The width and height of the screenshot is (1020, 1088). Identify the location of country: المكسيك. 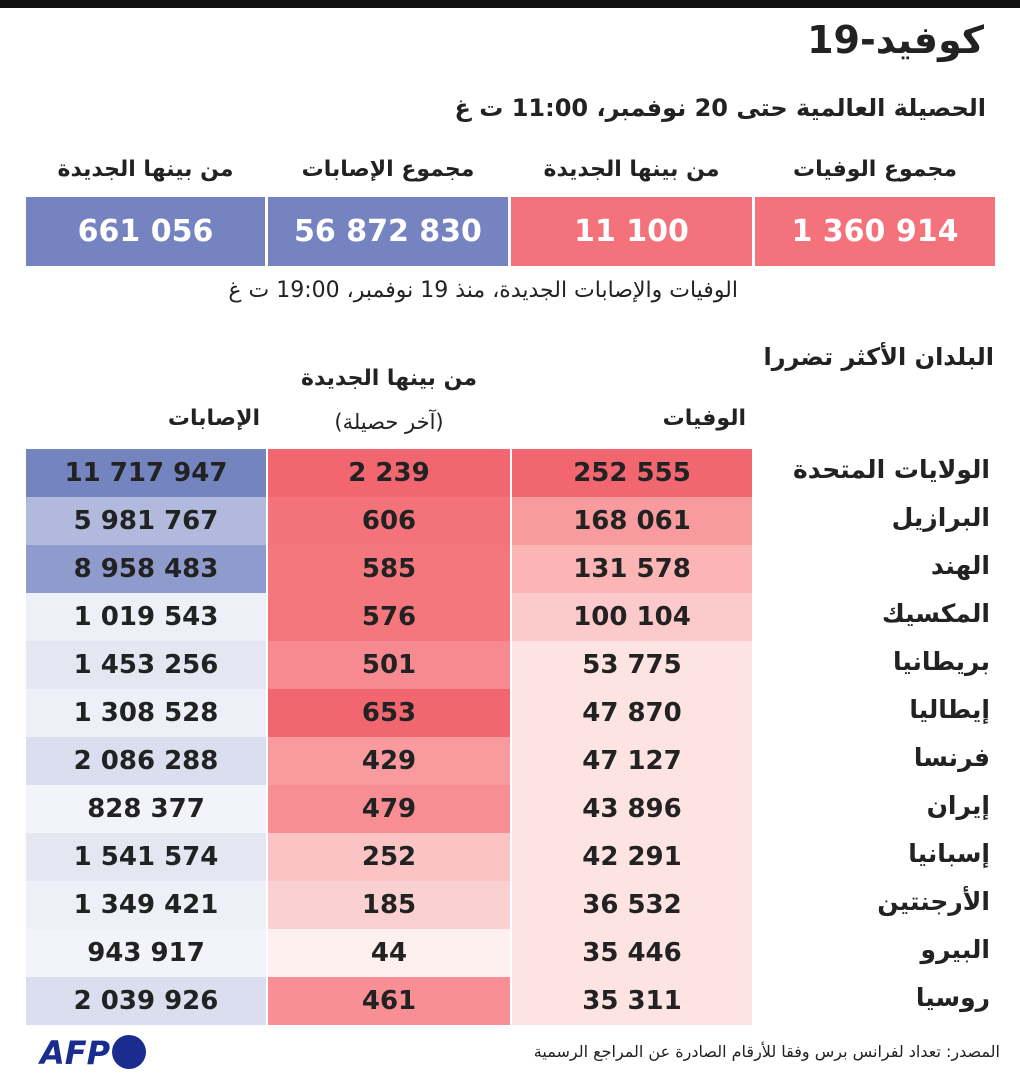
(935, 613).